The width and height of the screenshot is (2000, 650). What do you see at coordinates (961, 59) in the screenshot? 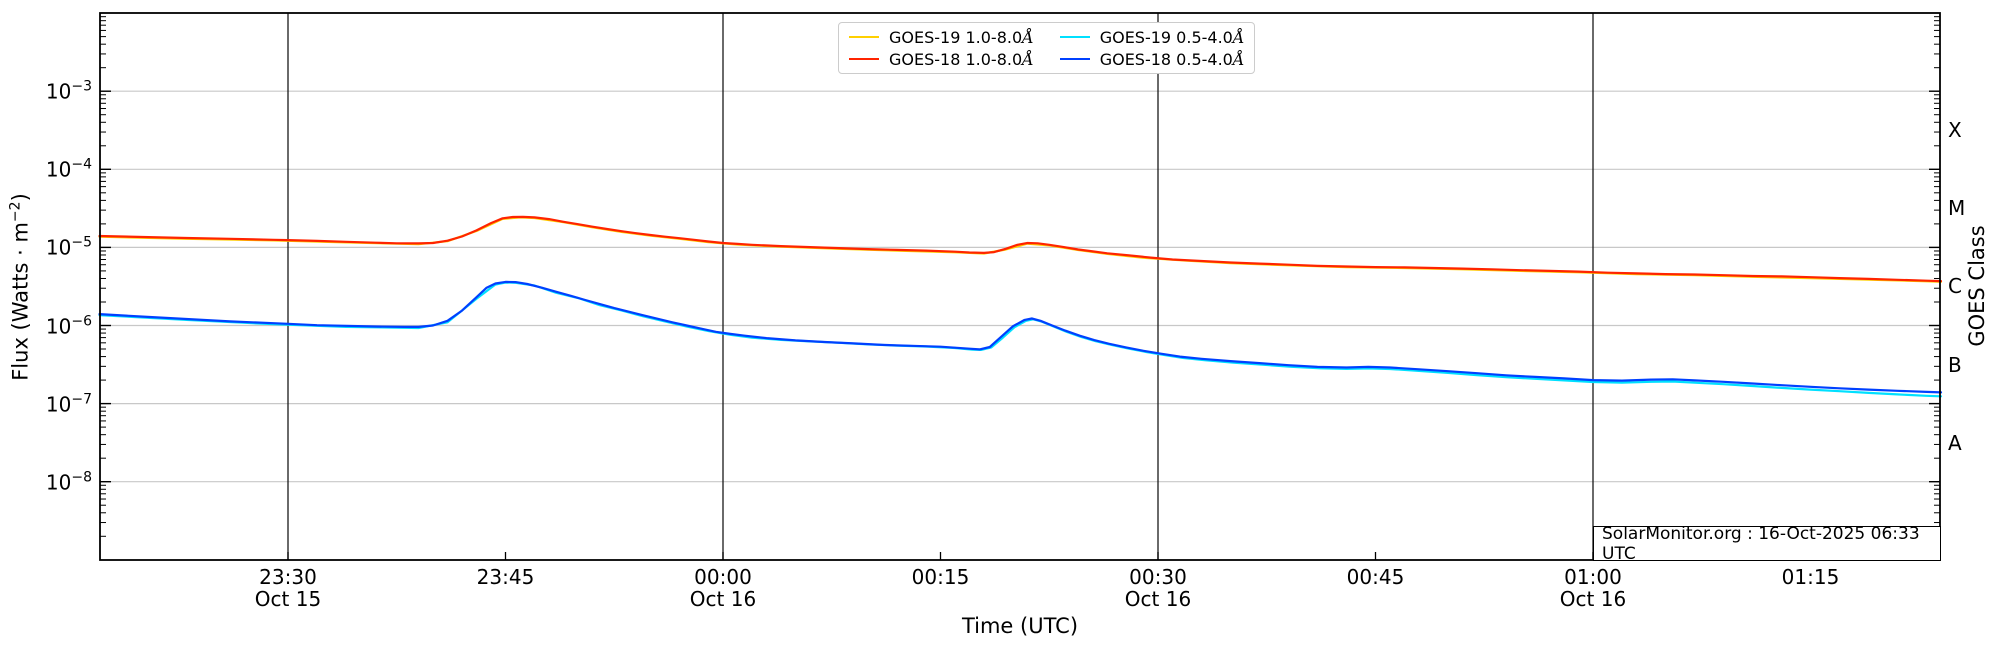
I see `legend-label: GOES-18 1.0-8.0Å` at bounding box center [961, 59].